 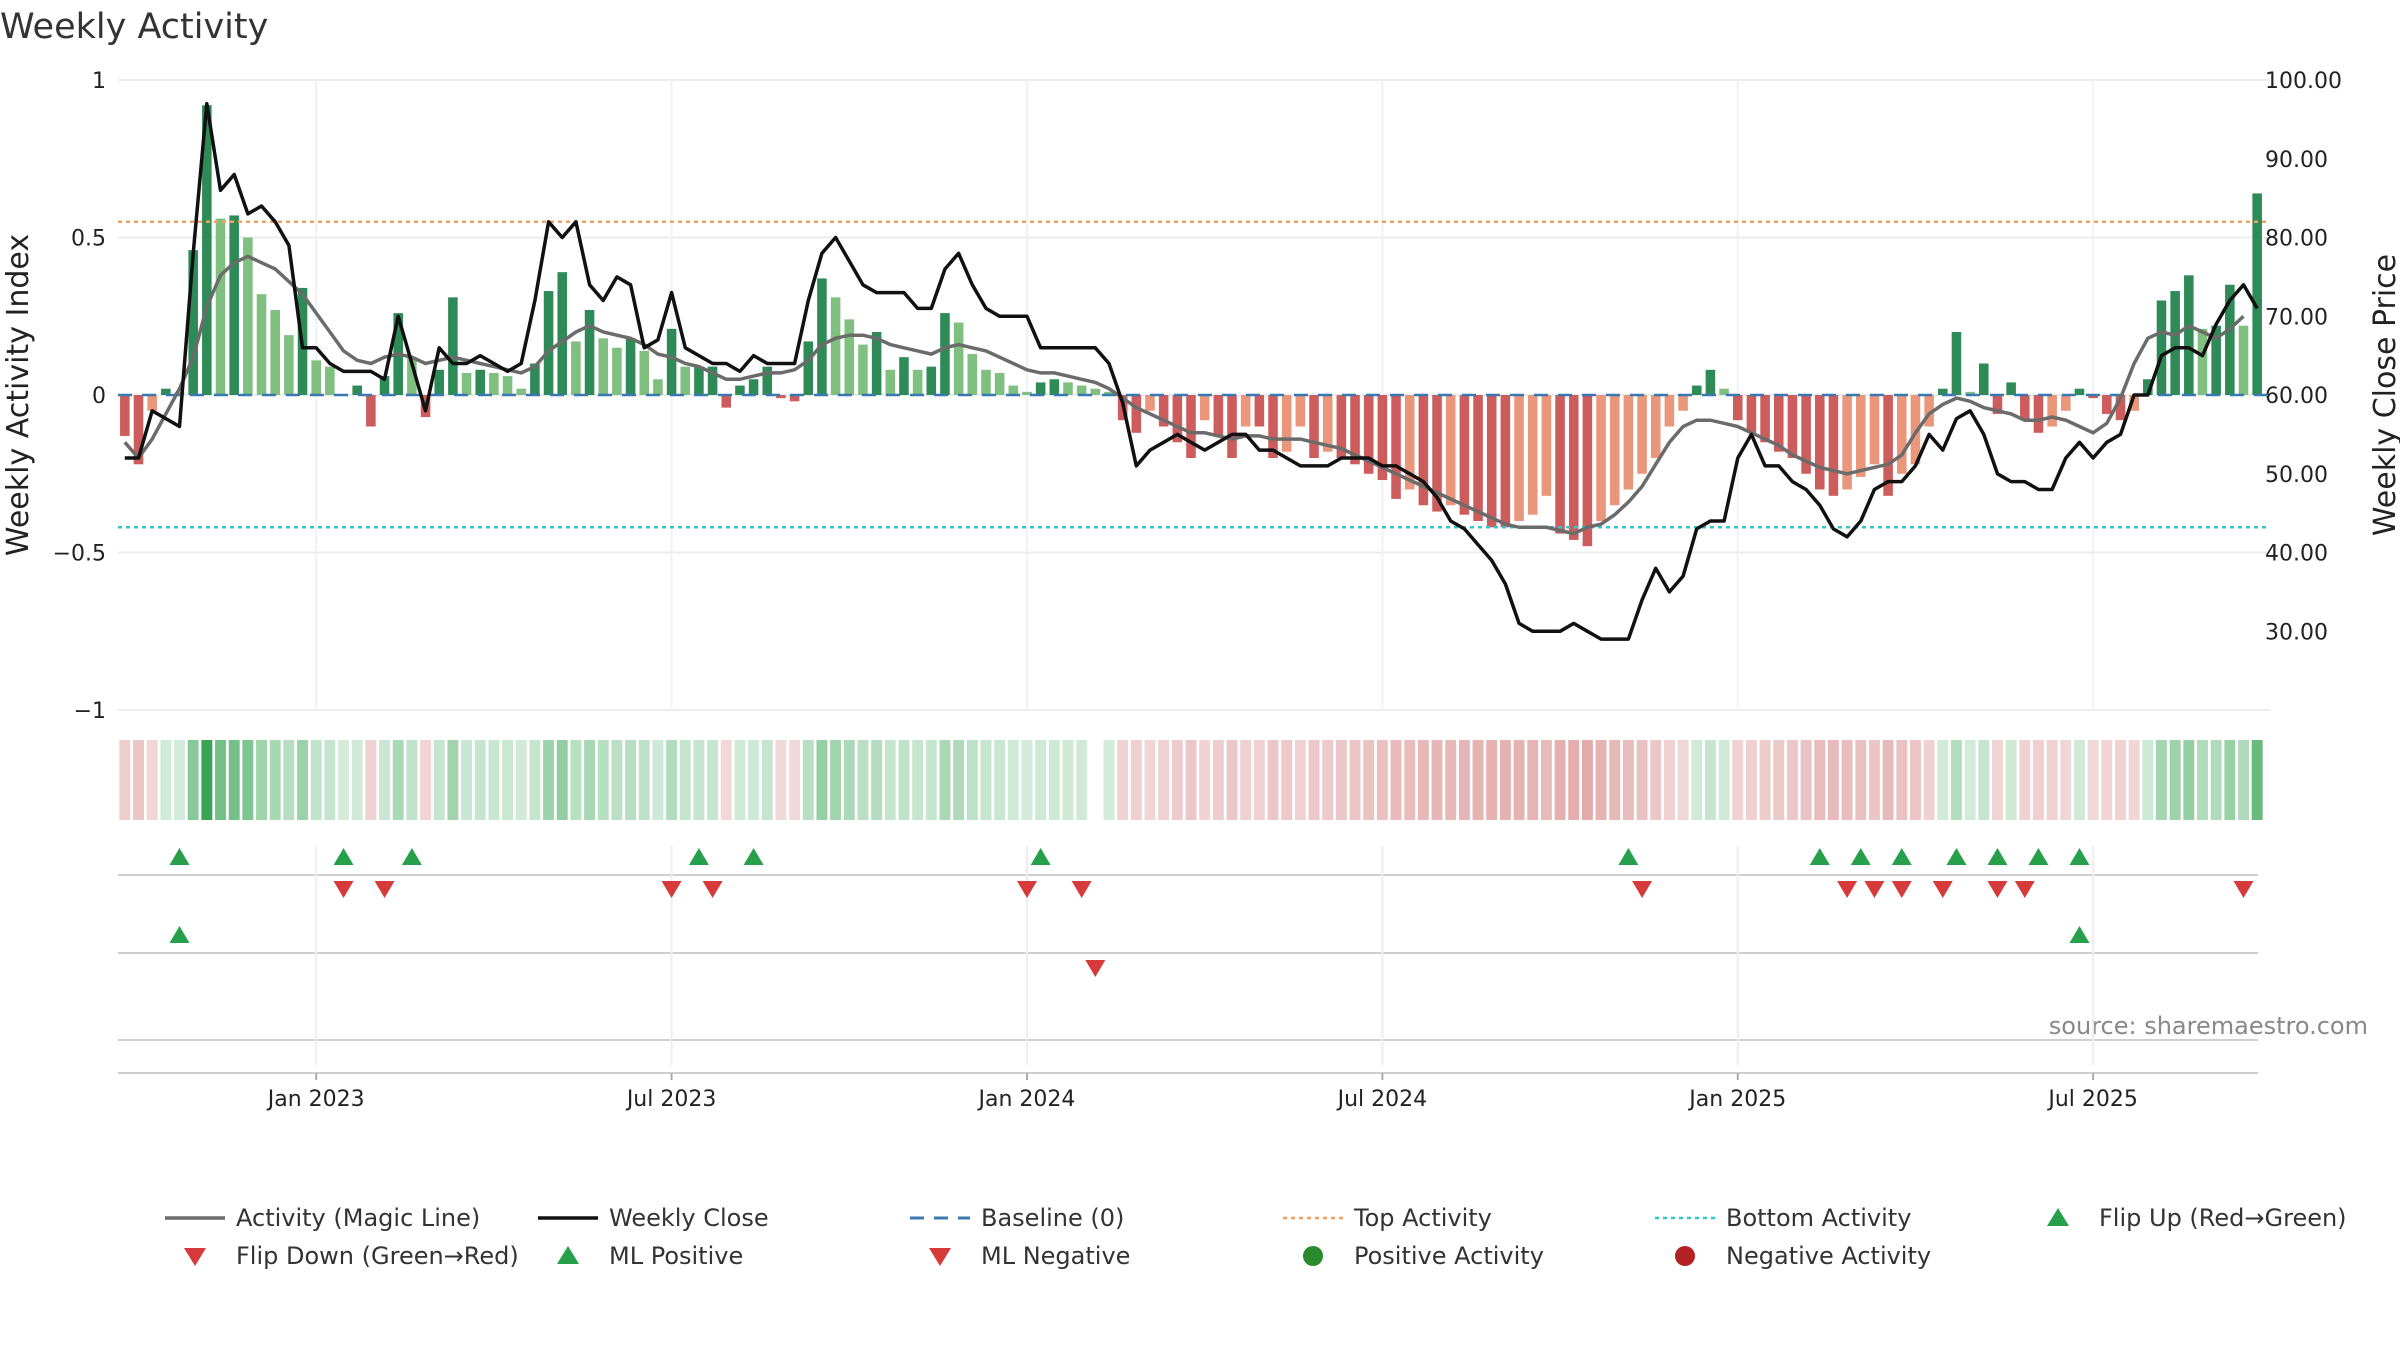 What do you see at coordinates (1095, 968) in the screenshot?
I see `ml-negative-marker` at bounding box center [1095, 968].